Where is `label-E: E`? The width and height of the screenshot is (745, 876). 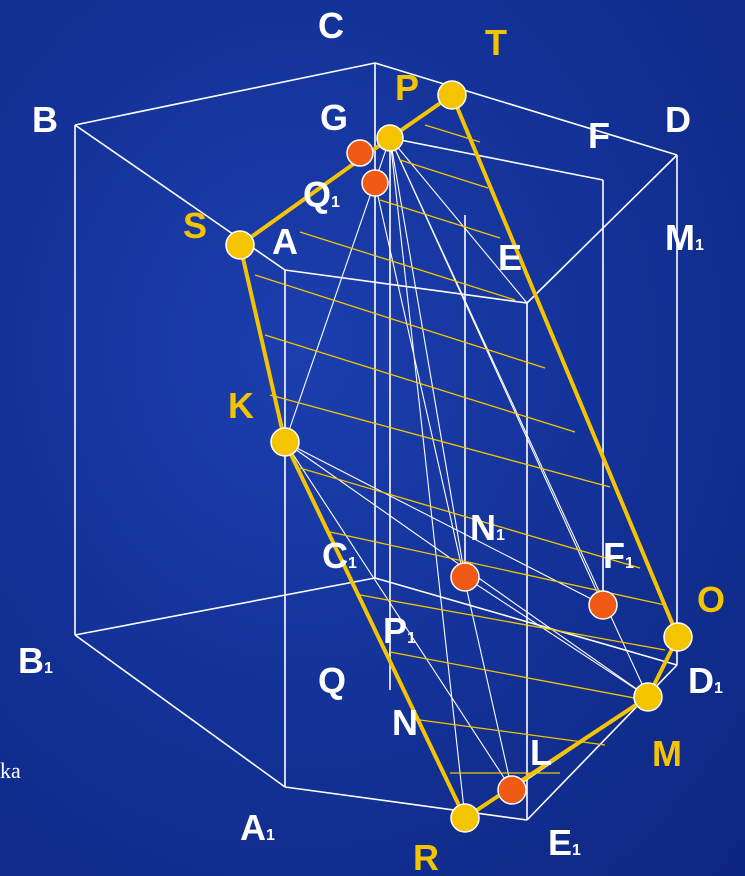 label-E: E is located at coordinates (510, 257).